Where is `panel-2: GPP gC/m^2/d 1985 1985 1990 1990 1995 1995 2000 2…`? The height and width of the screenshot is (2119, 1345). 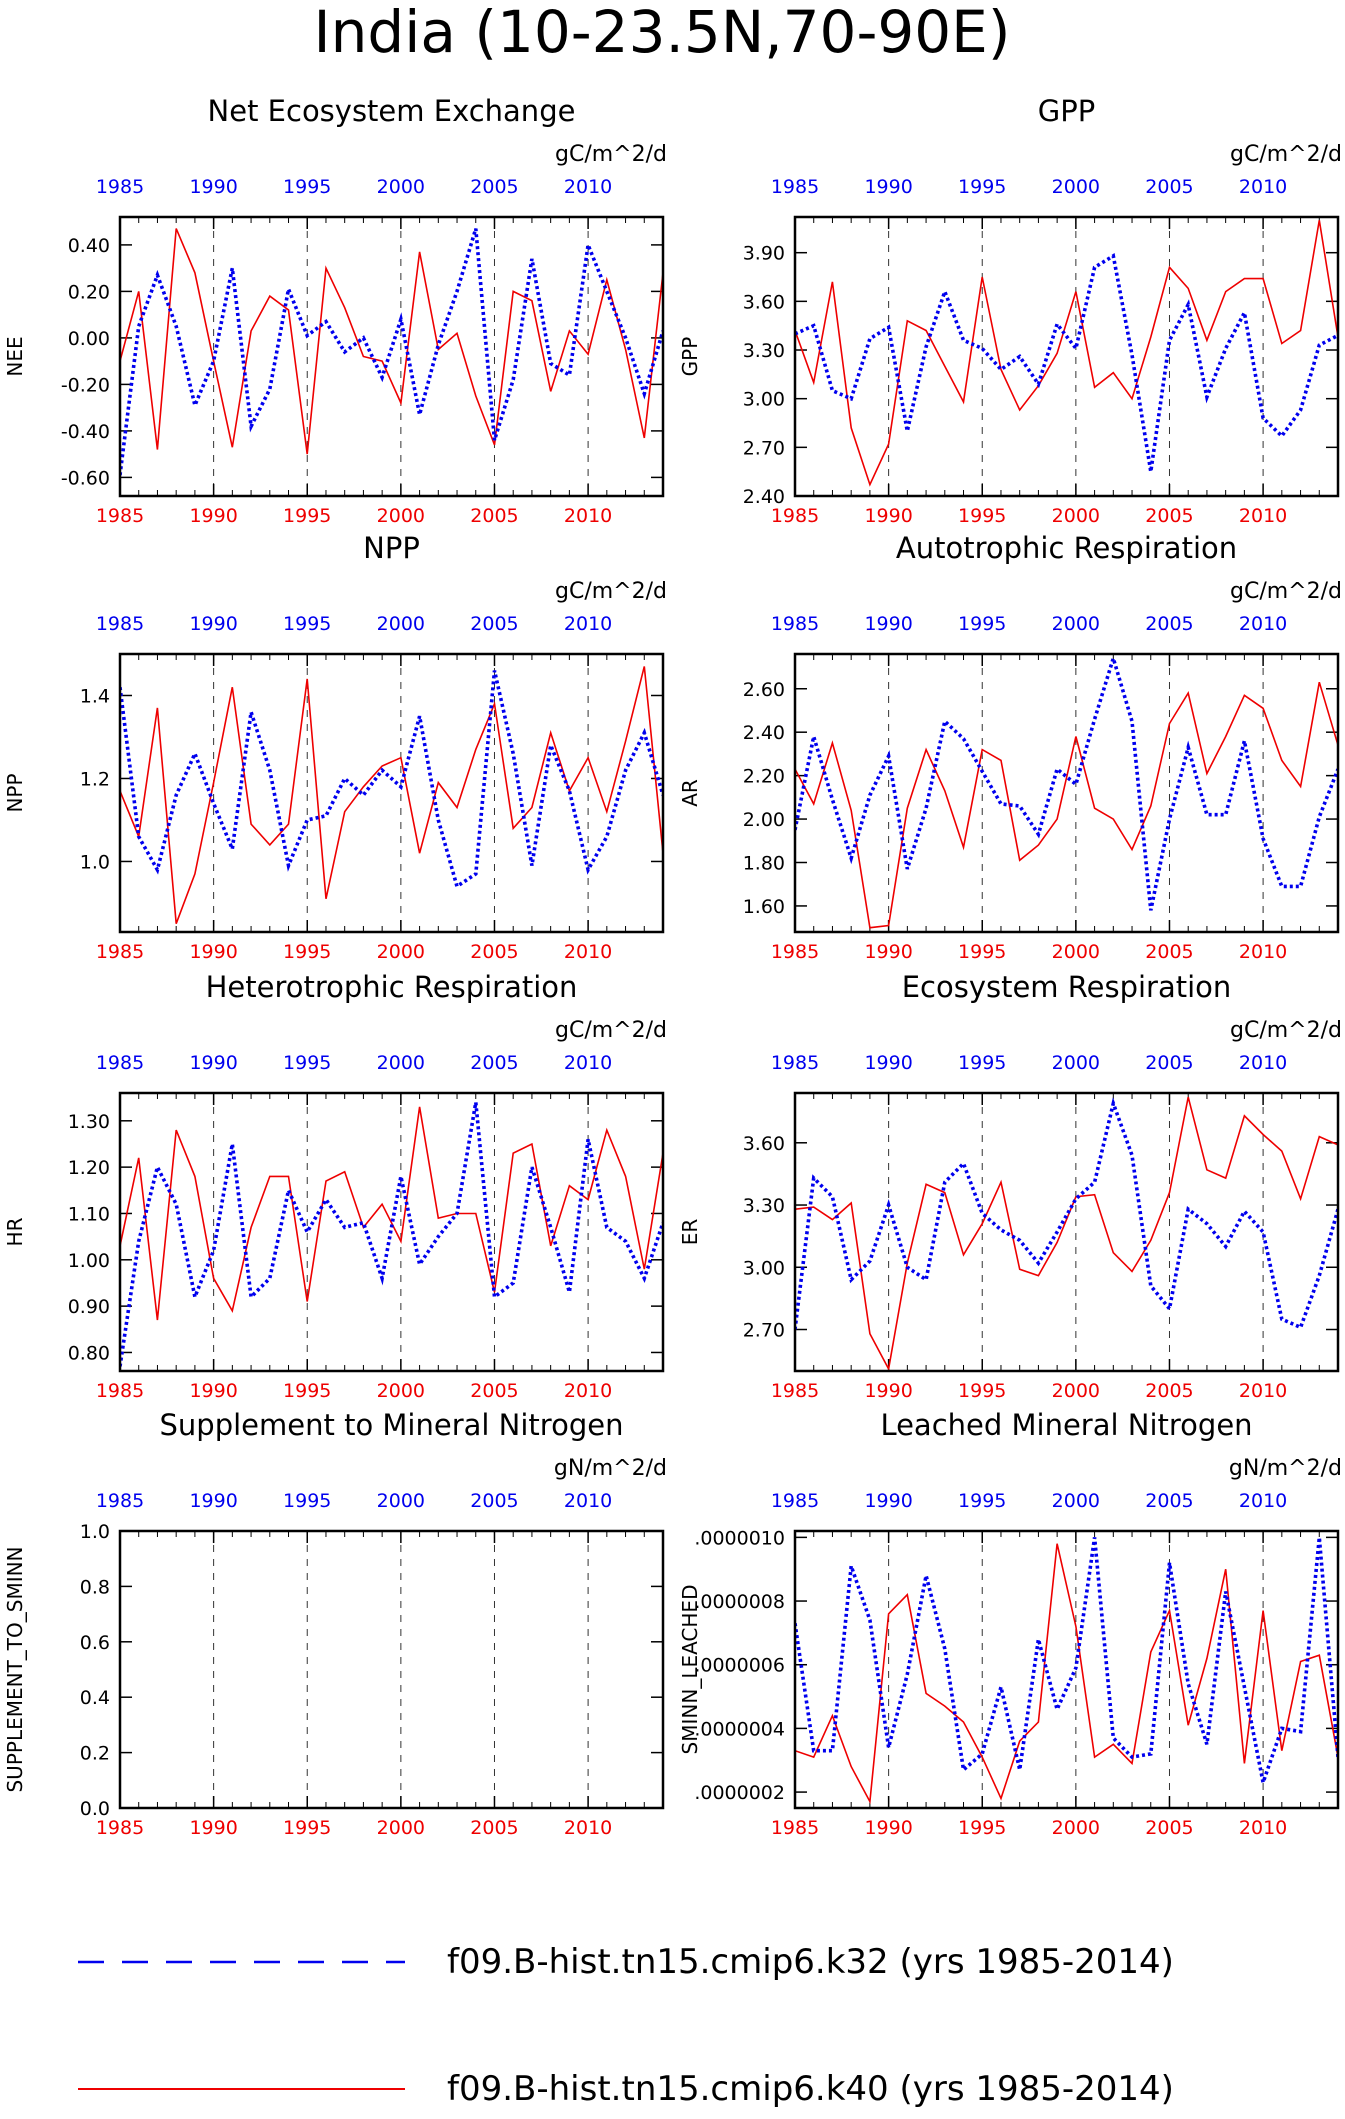 panel-2: GPP gC/m^2/d 1985 1985 1990 1990 1995 1995 2000 2… is located at coordinates (1010, 310).